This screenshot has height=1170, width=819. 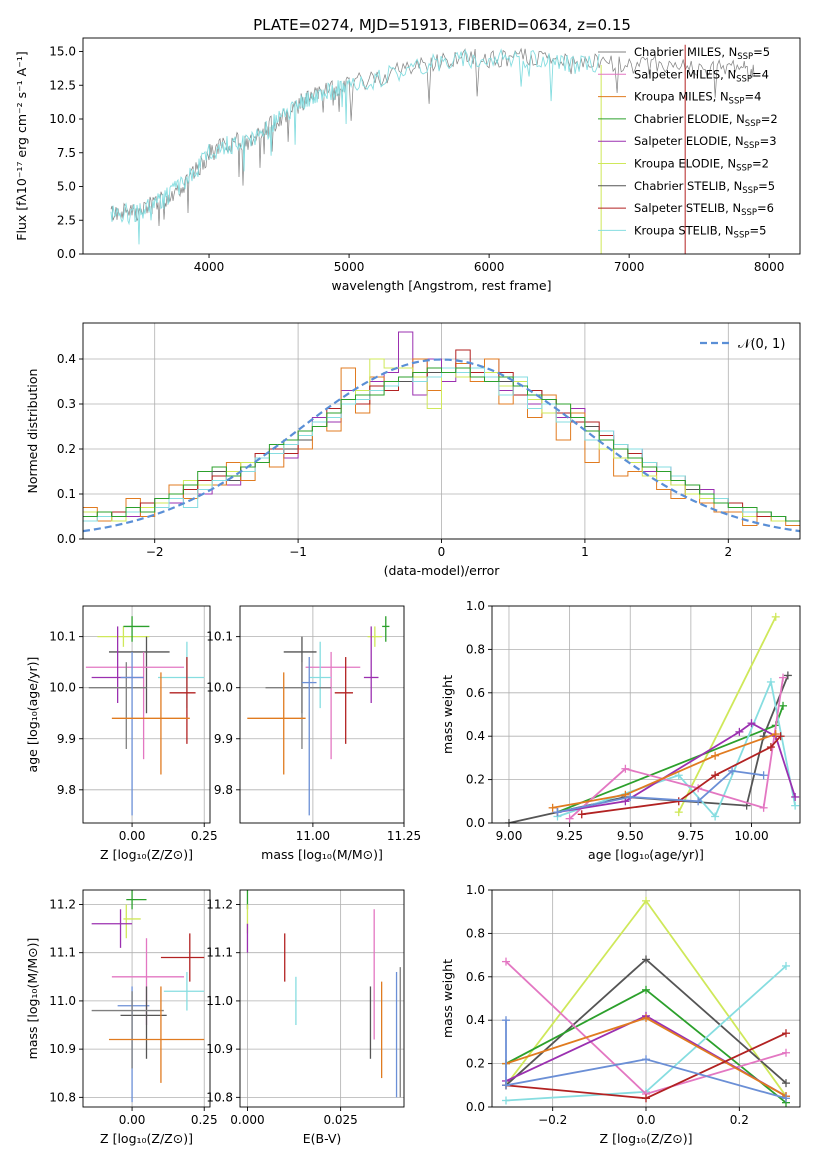 What do you see at coordinates (475, 890) in the screenshot?
I see `y-tick-label: 1.0` at bounding box center [475, 890].